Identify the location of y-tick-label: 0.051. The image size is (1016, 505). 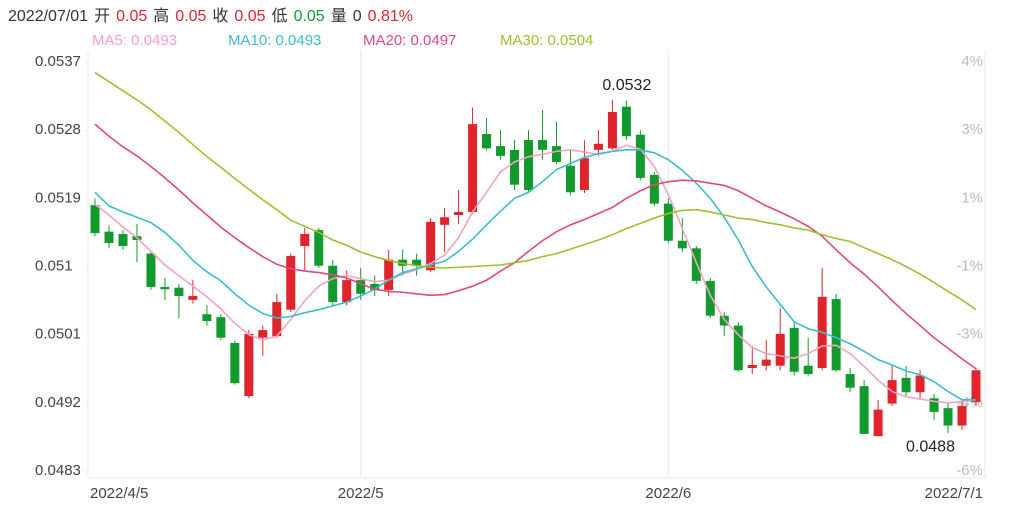
(54, 265).